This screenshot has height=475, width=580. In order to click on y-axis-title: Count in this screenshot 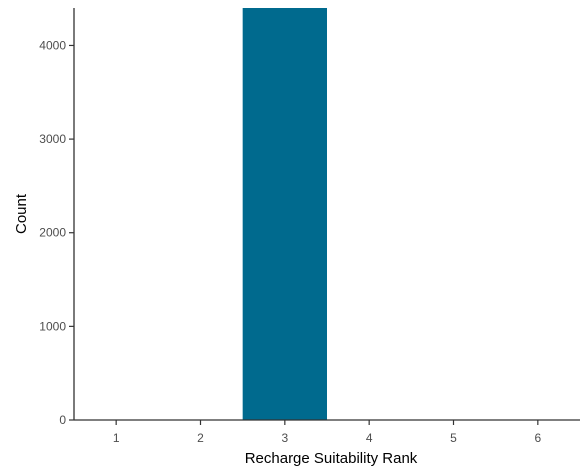, I will do `click(21, 213)`.